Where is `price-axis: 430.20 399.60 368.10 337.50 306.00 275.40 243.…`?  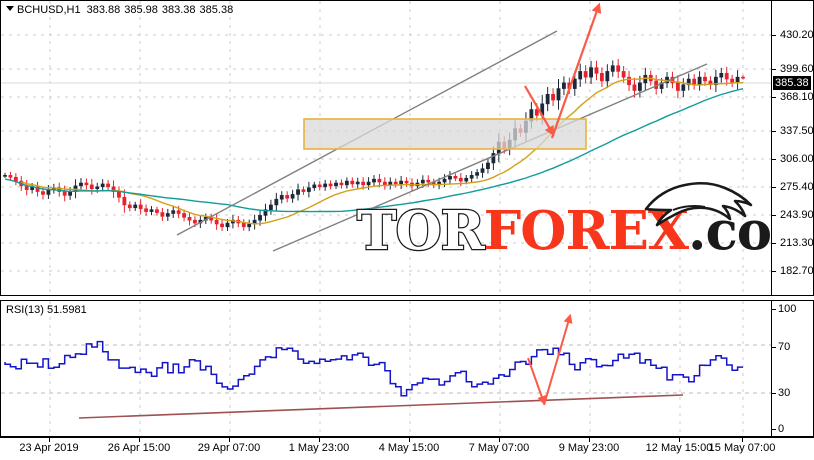 price-axis: 430.20 399.60 368.10 337.50 306.00 275.40 243.… is located at coordinates (792, 148).